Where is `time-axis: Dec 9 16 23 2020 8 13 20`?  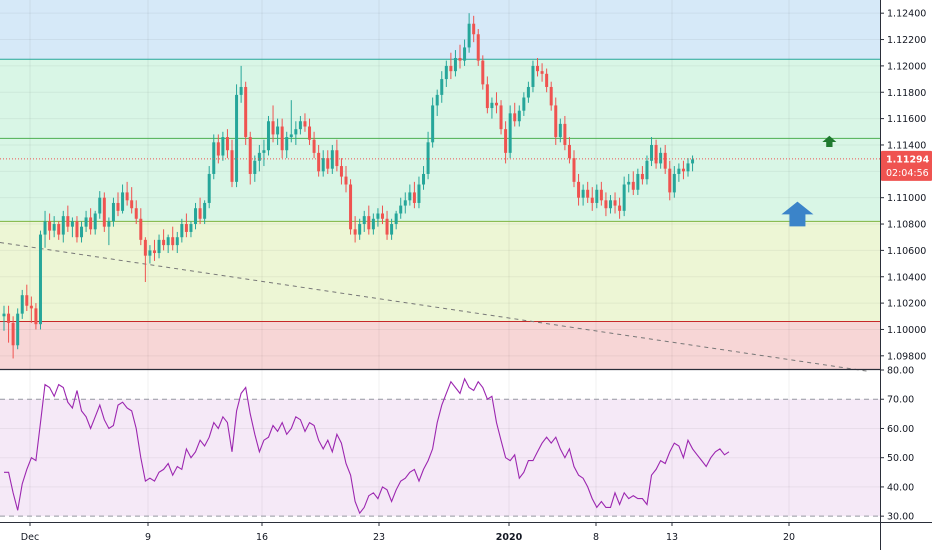
time-axis: Dec 9 16 23 2020 8 13 20 is located at coordinates (466, 532).